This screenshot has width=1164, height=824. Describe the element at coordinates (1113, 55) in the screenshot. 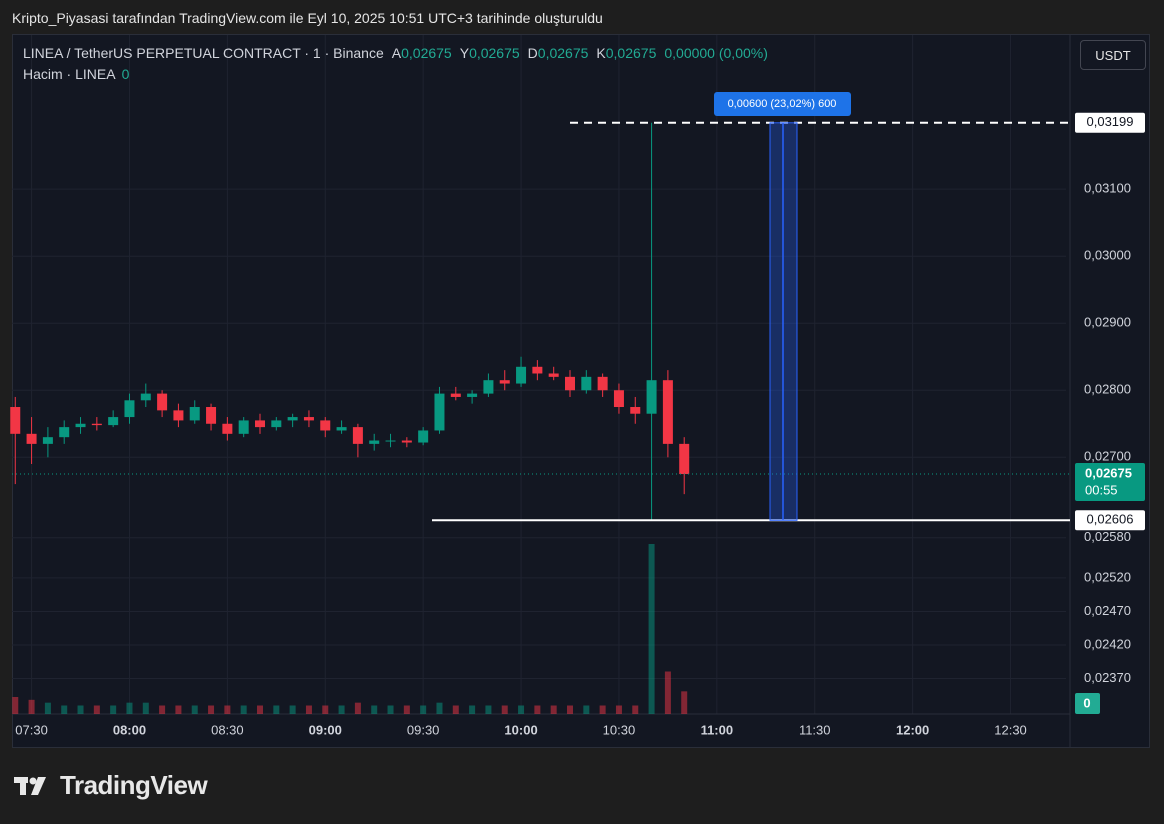

I see `currency-button: USDT` at that location.